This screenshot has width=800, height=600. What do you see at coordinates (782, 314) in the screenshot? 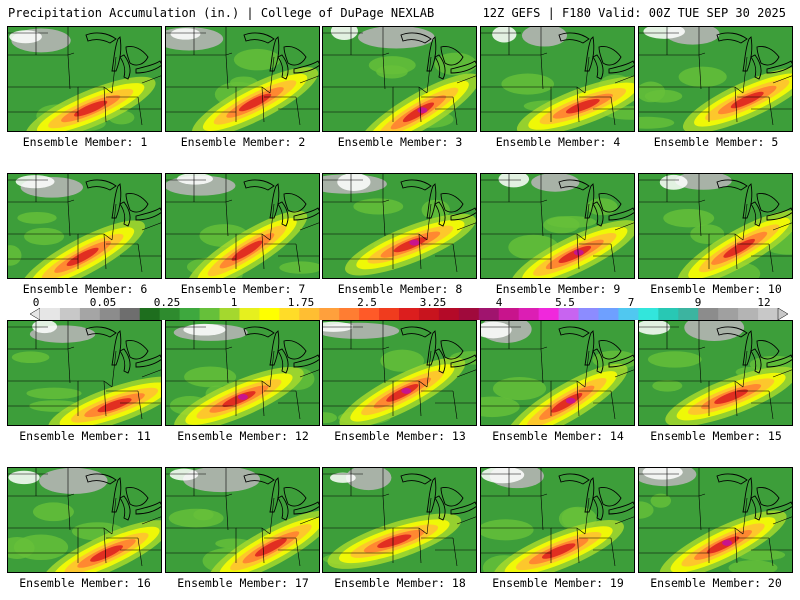
I see `colorbar-max-arrow` at bounding box center [782, 314].